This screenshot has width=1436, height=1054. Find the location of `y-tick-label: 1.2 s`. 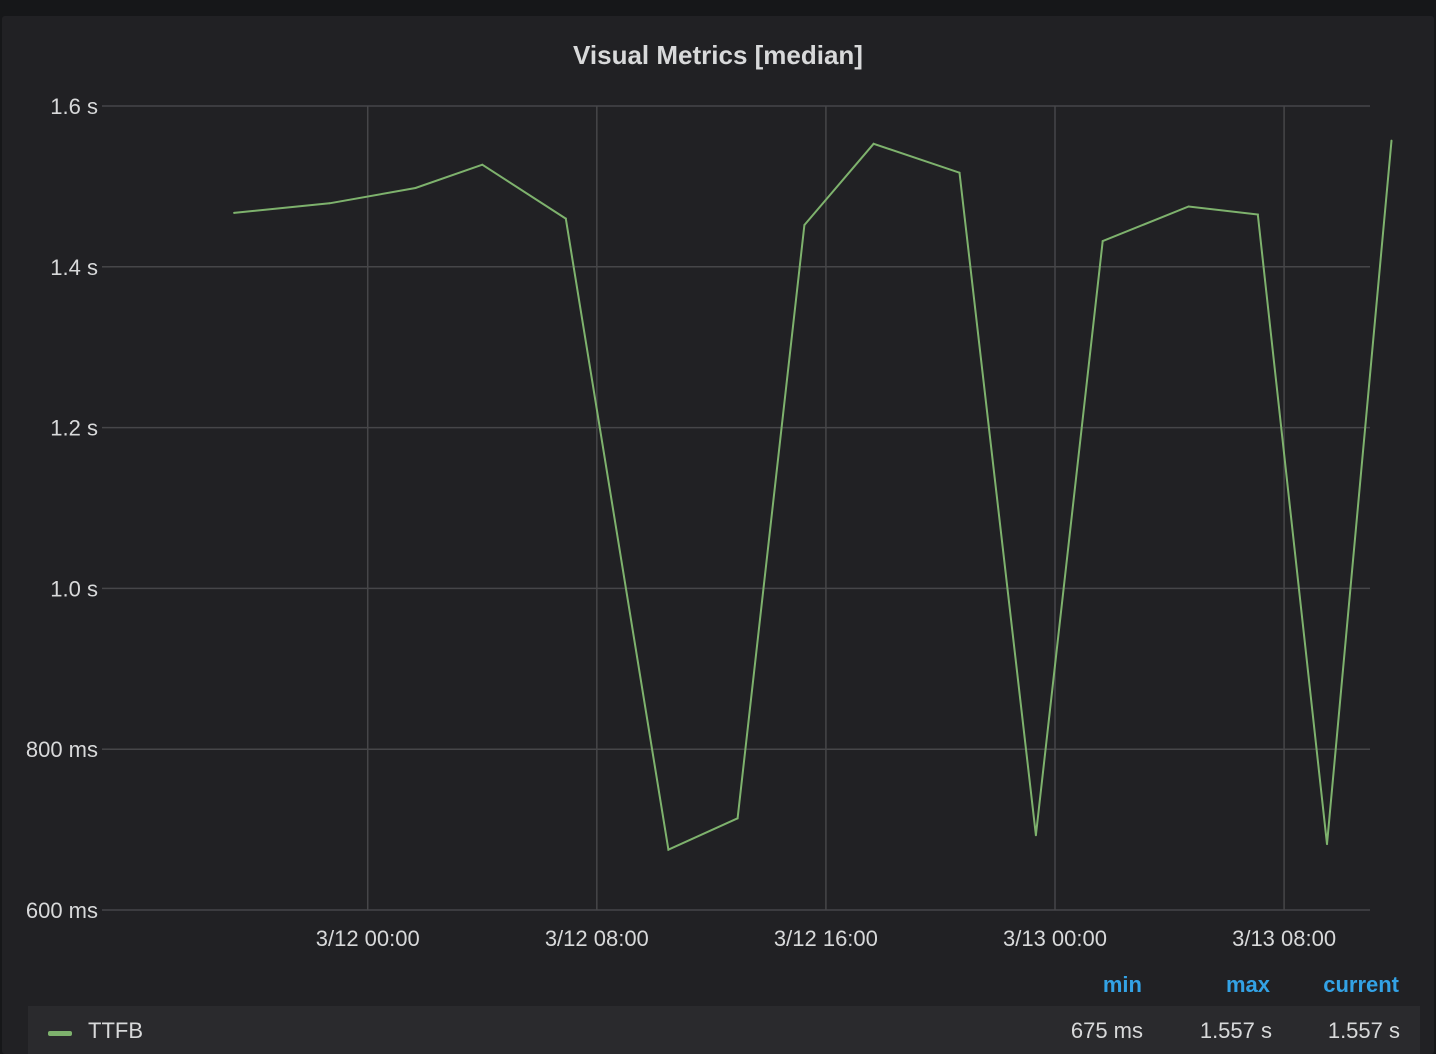

y-tick-label: 1.2 s is located at coordinates (74, 428).